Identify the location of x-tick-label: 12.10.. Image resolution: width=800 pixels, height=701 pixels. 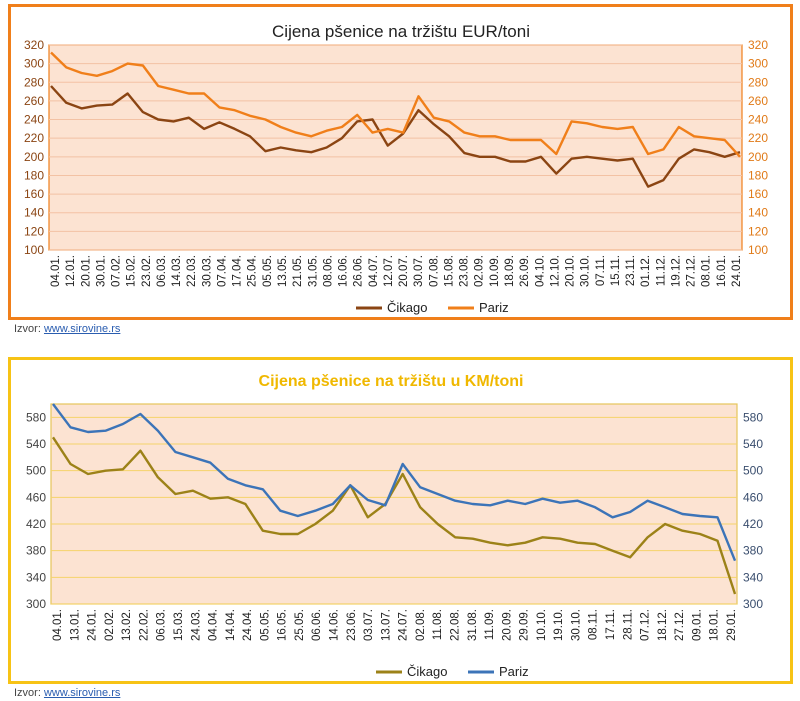
(555, 271).